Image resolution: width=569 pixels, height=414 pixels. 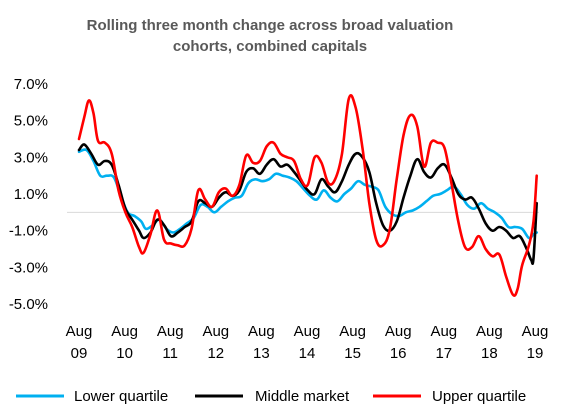 What do you see at coordinates (398, 353) in the screenshot?
I see `x-tick-label-year: 16` at bounding box center [398, 353].